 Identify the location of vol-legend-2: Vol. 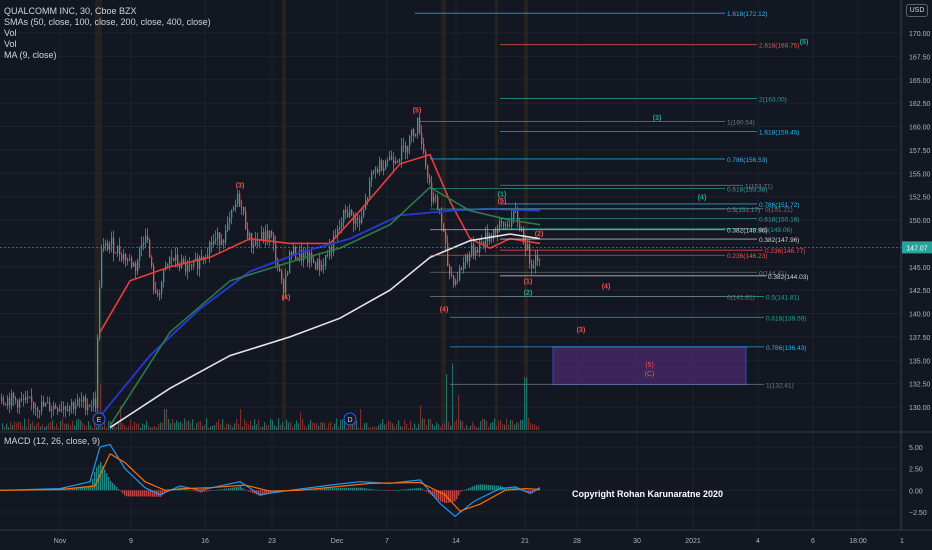
(10, 44).